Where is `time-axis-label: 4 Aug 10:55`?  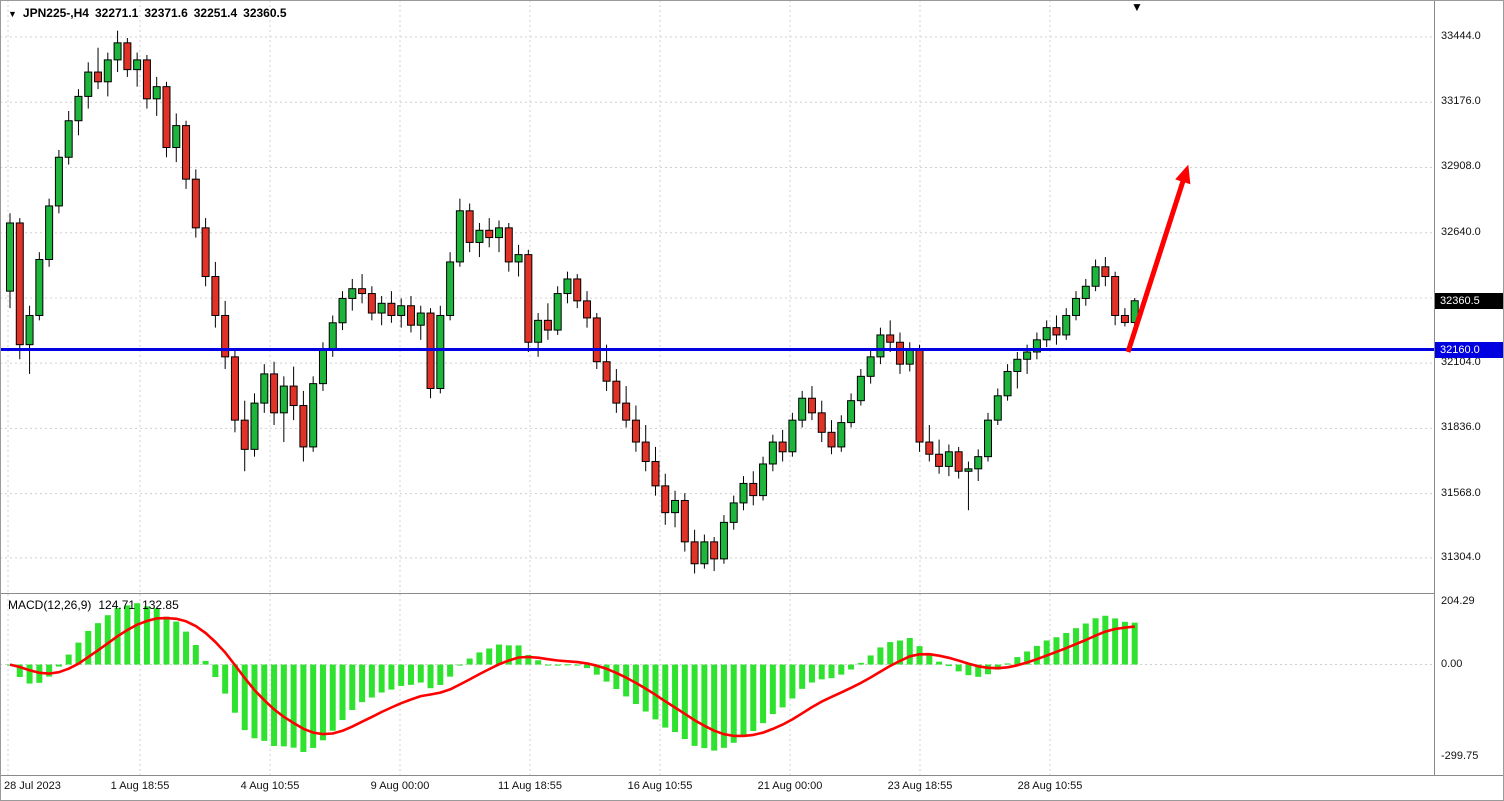
time-axis-label: 4 Aug 10:55 is located at coordinates (270, 786).